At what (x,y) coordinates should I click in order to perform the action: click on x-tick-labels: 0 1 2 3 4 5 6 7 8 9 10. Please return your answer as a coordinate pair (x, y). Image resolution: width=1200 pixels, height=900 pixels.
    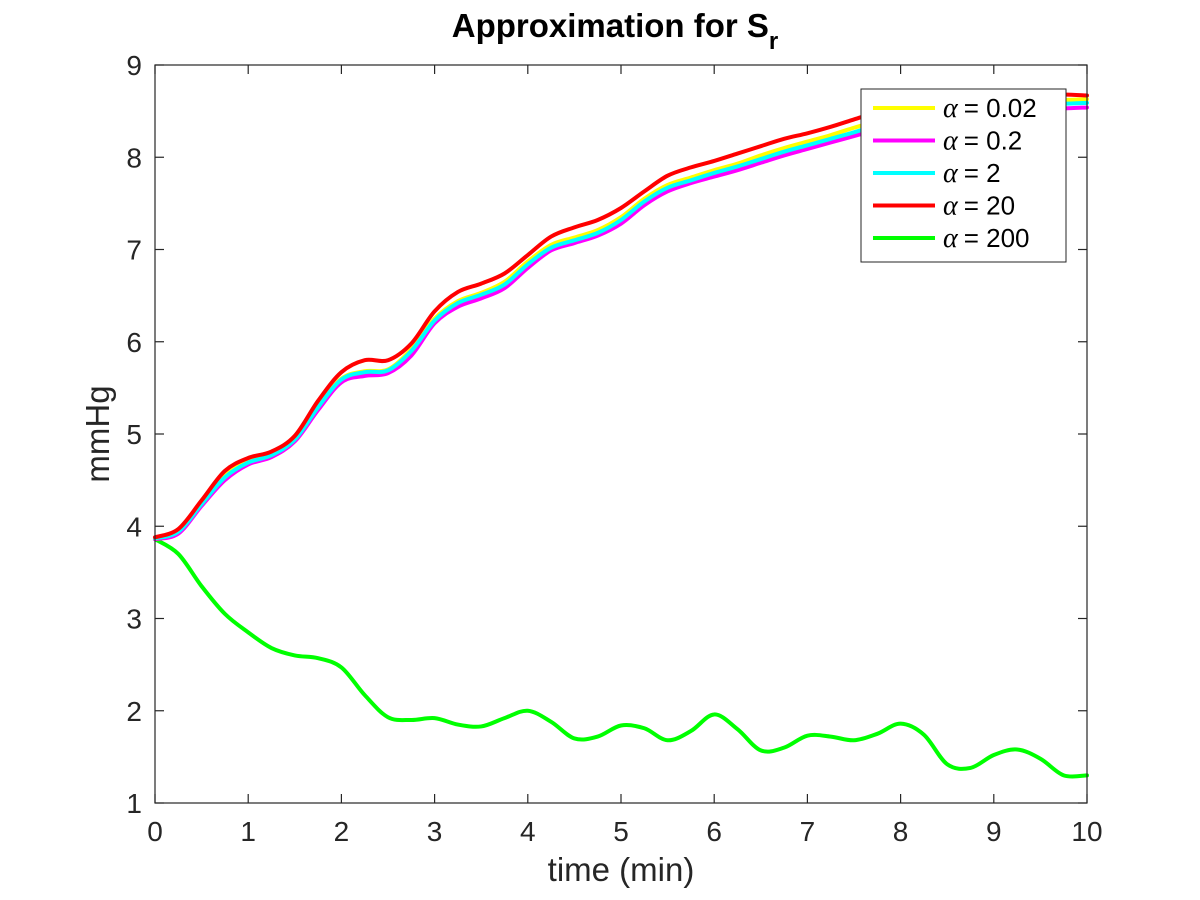
    Looking at the image, I should click on (624, 831).